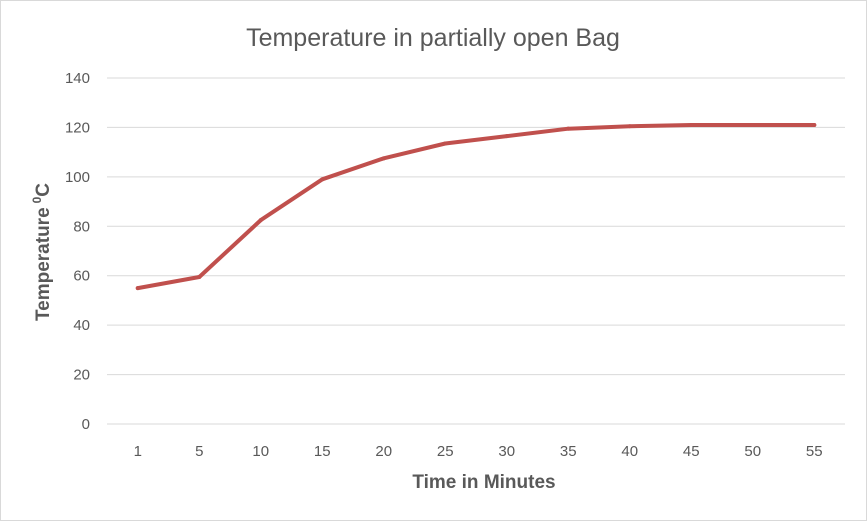 The image size is (867, 521). I want to click on x-tick-label: 35, so click(568, 451).